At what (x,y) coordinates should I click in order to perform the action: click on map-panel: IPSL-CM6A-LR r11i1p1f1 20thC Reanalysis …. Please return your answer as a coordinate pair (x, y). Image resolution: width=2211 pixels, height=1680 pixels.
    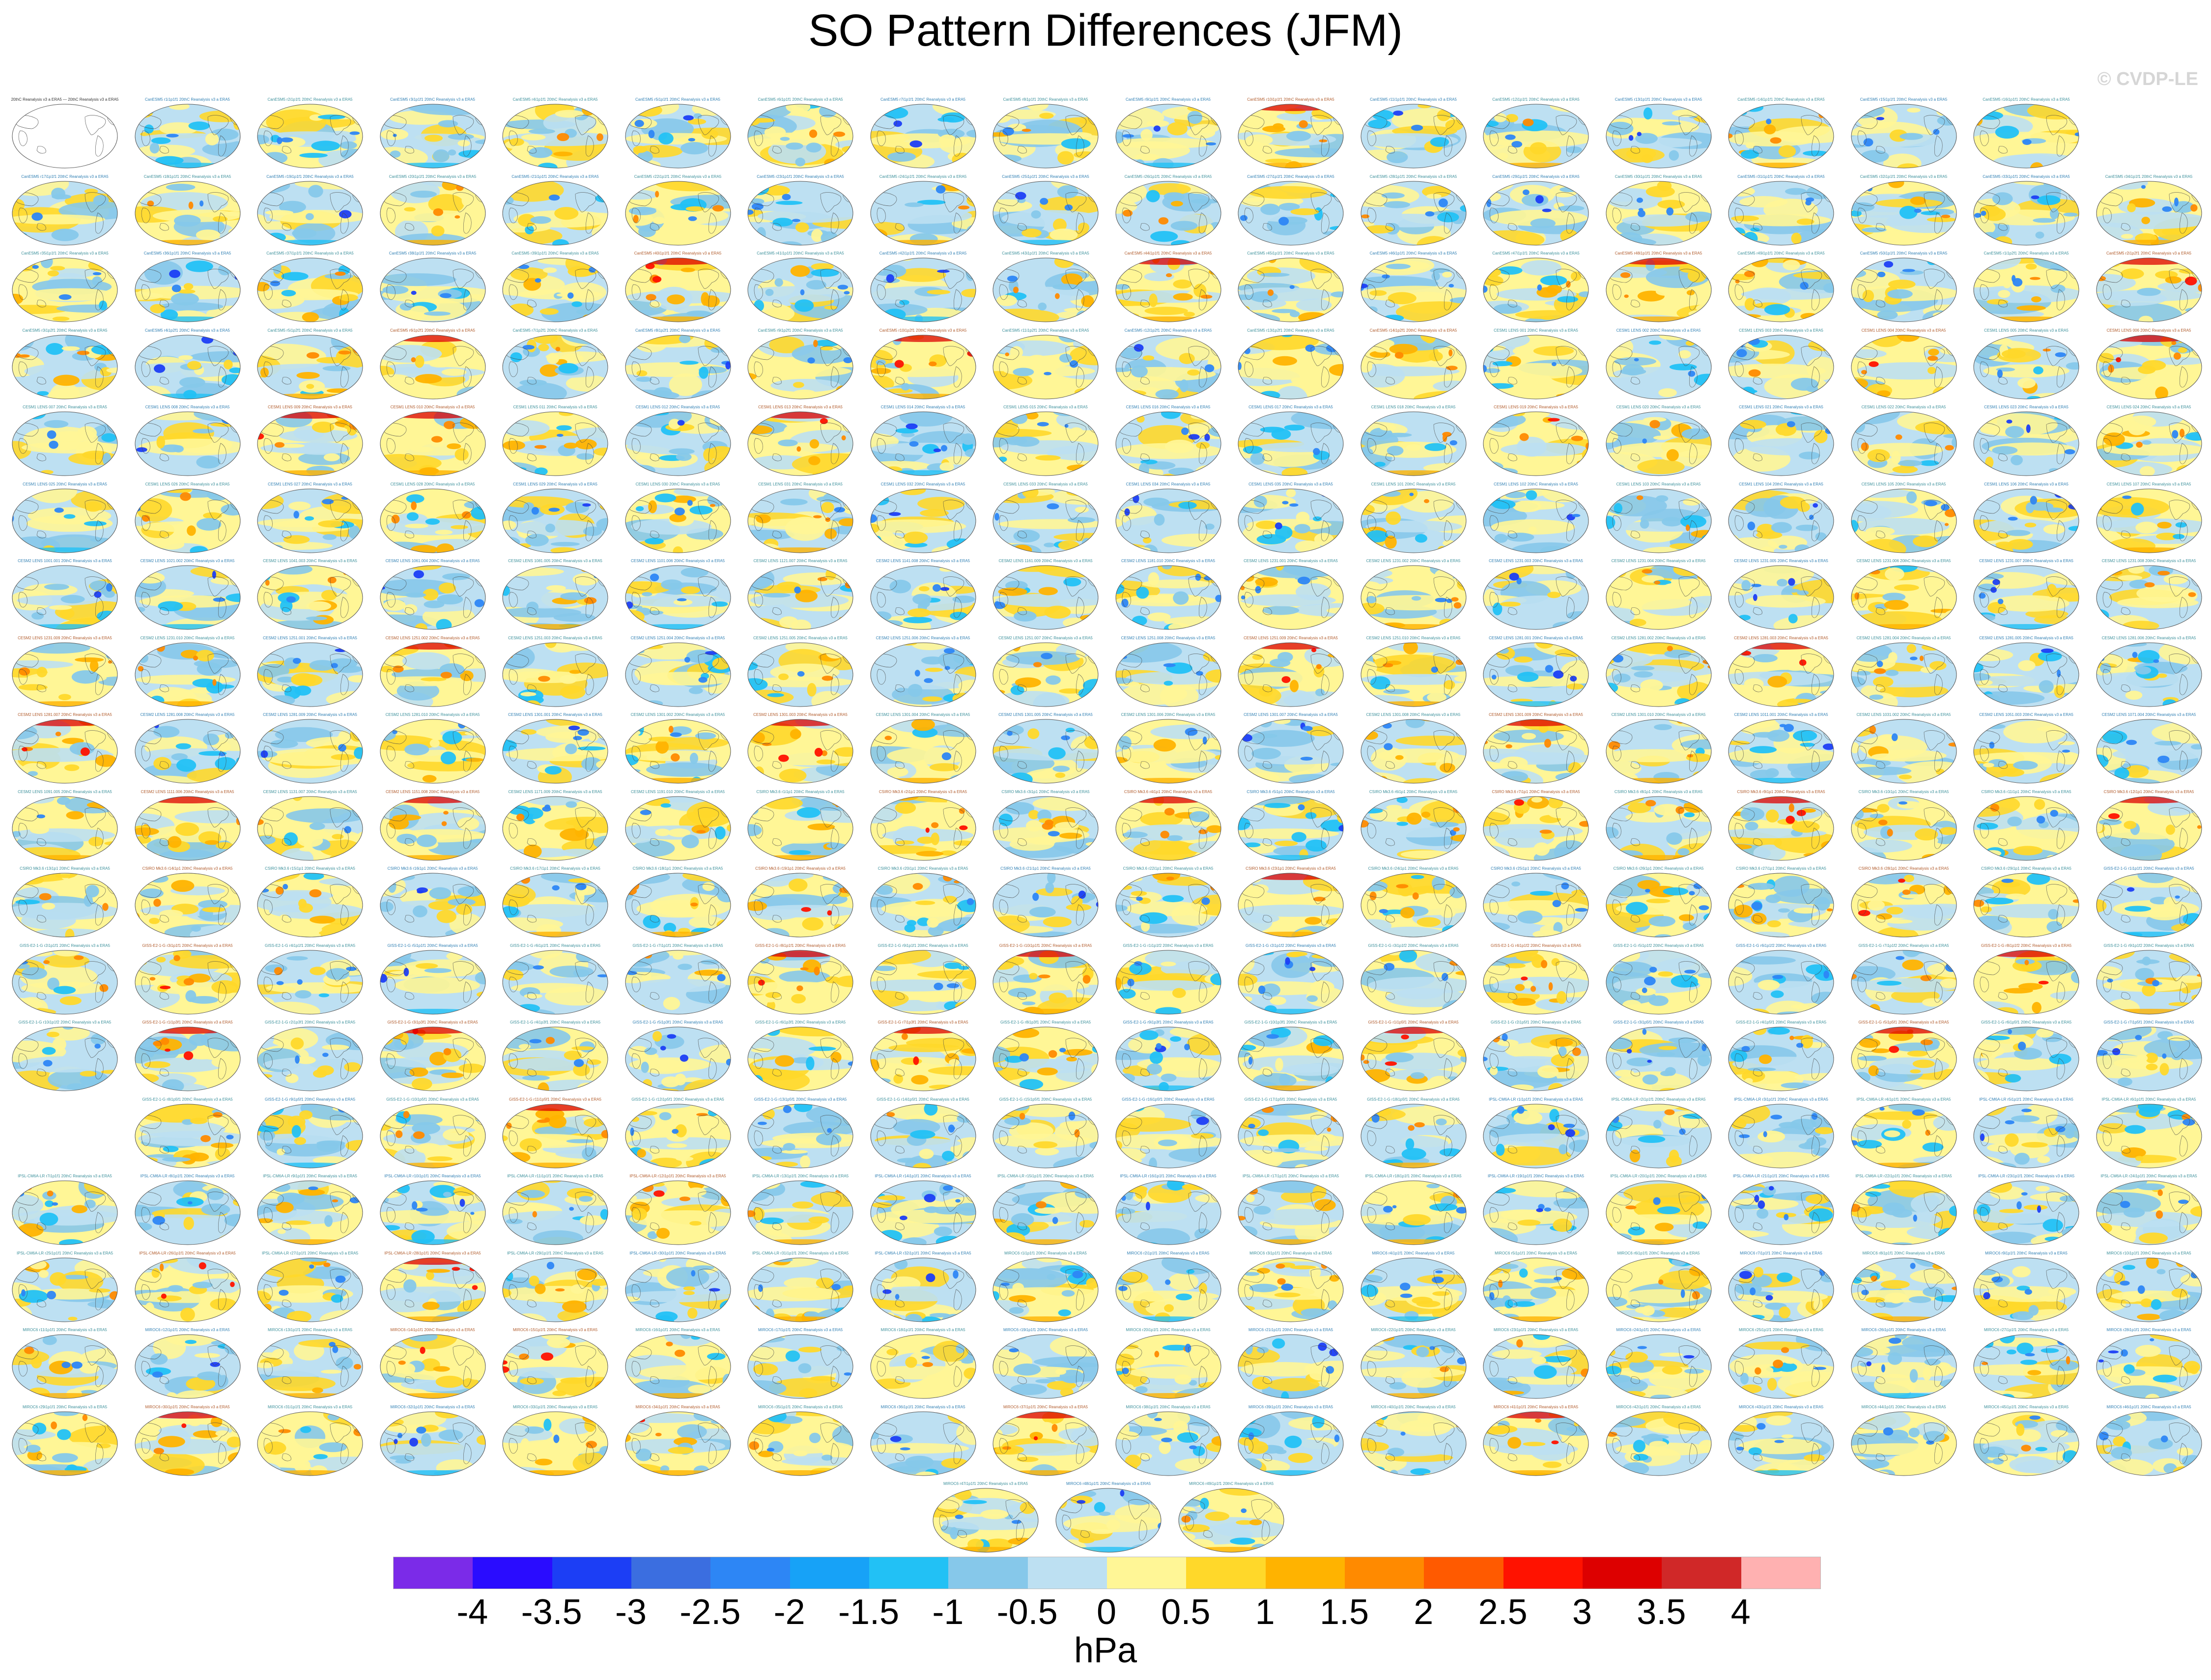
    Looking at the image, I should click on (555, 1211).